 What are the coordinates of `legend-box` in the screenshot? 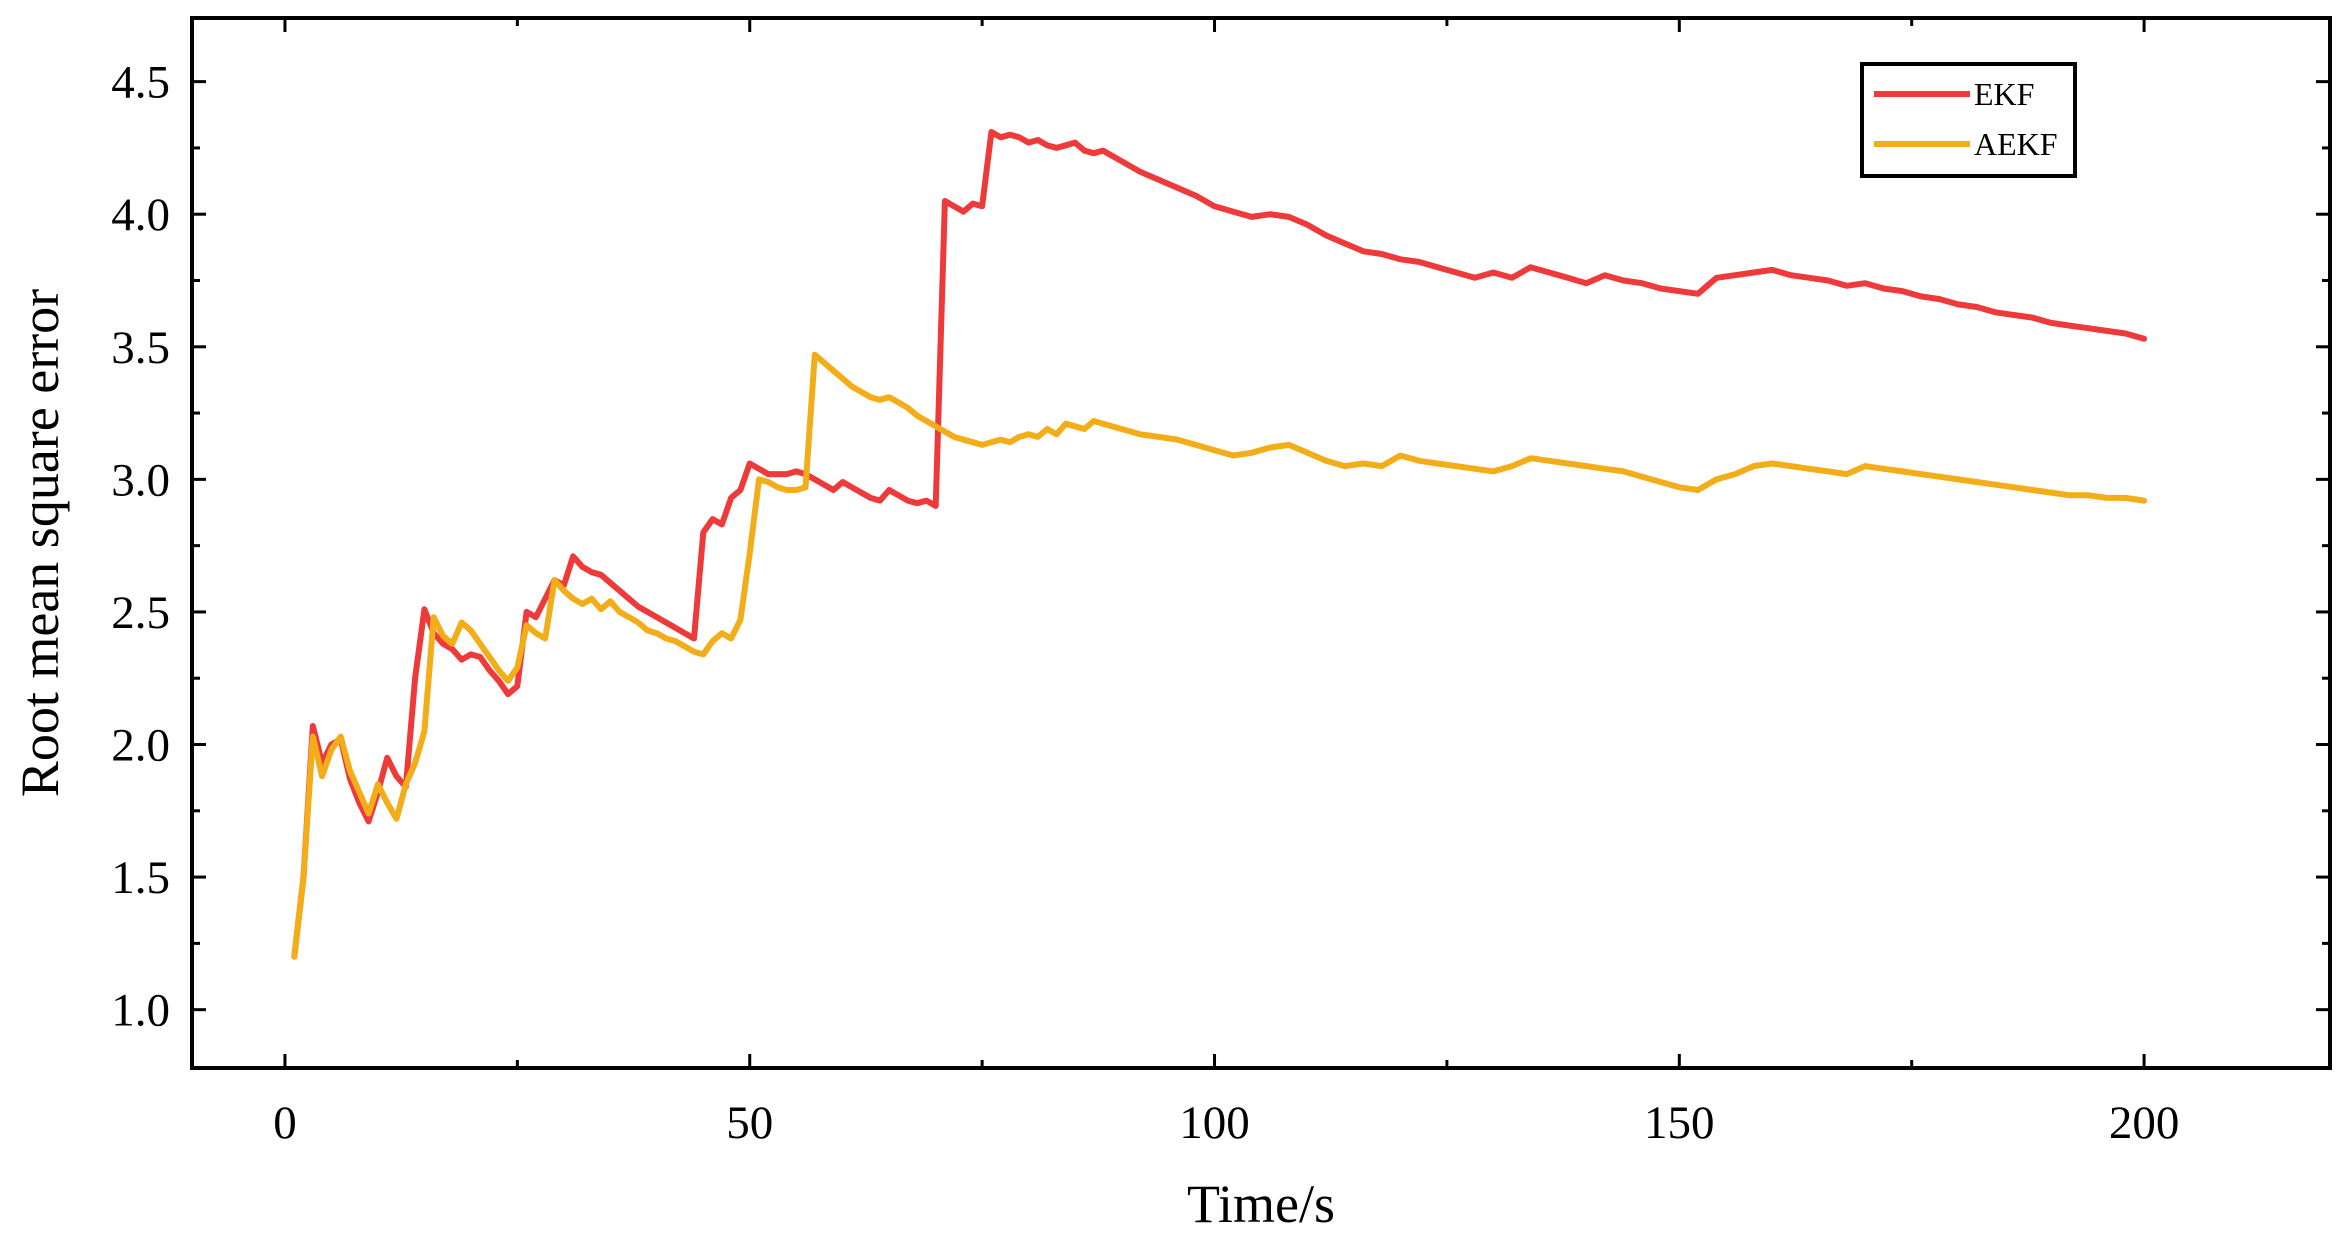 It's located at (1968, 120).